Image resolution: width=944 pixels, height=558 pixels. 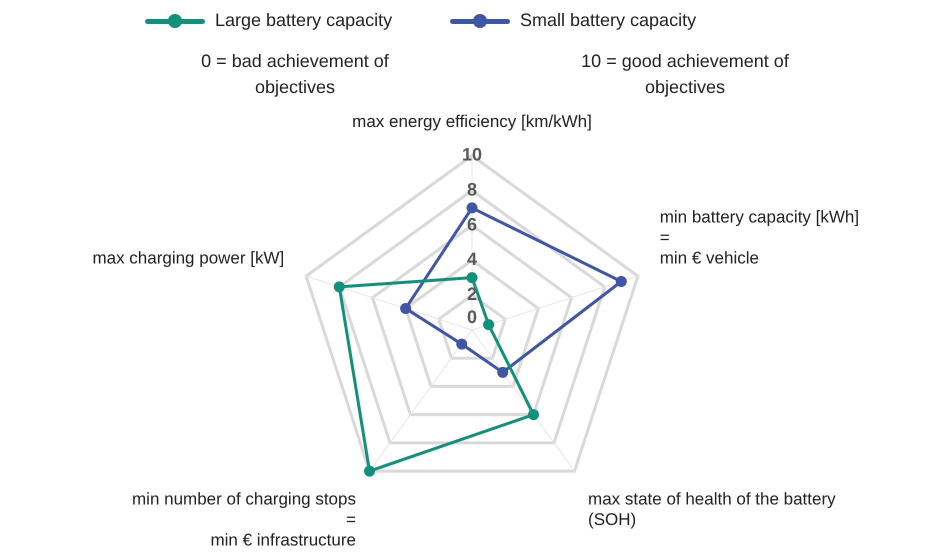 What do you see at coordinates (760, 238) in the screenshot?
I see `spoke-label: min battery capacity [kWh] = min € vehicle` at bounding box center [760, 238].